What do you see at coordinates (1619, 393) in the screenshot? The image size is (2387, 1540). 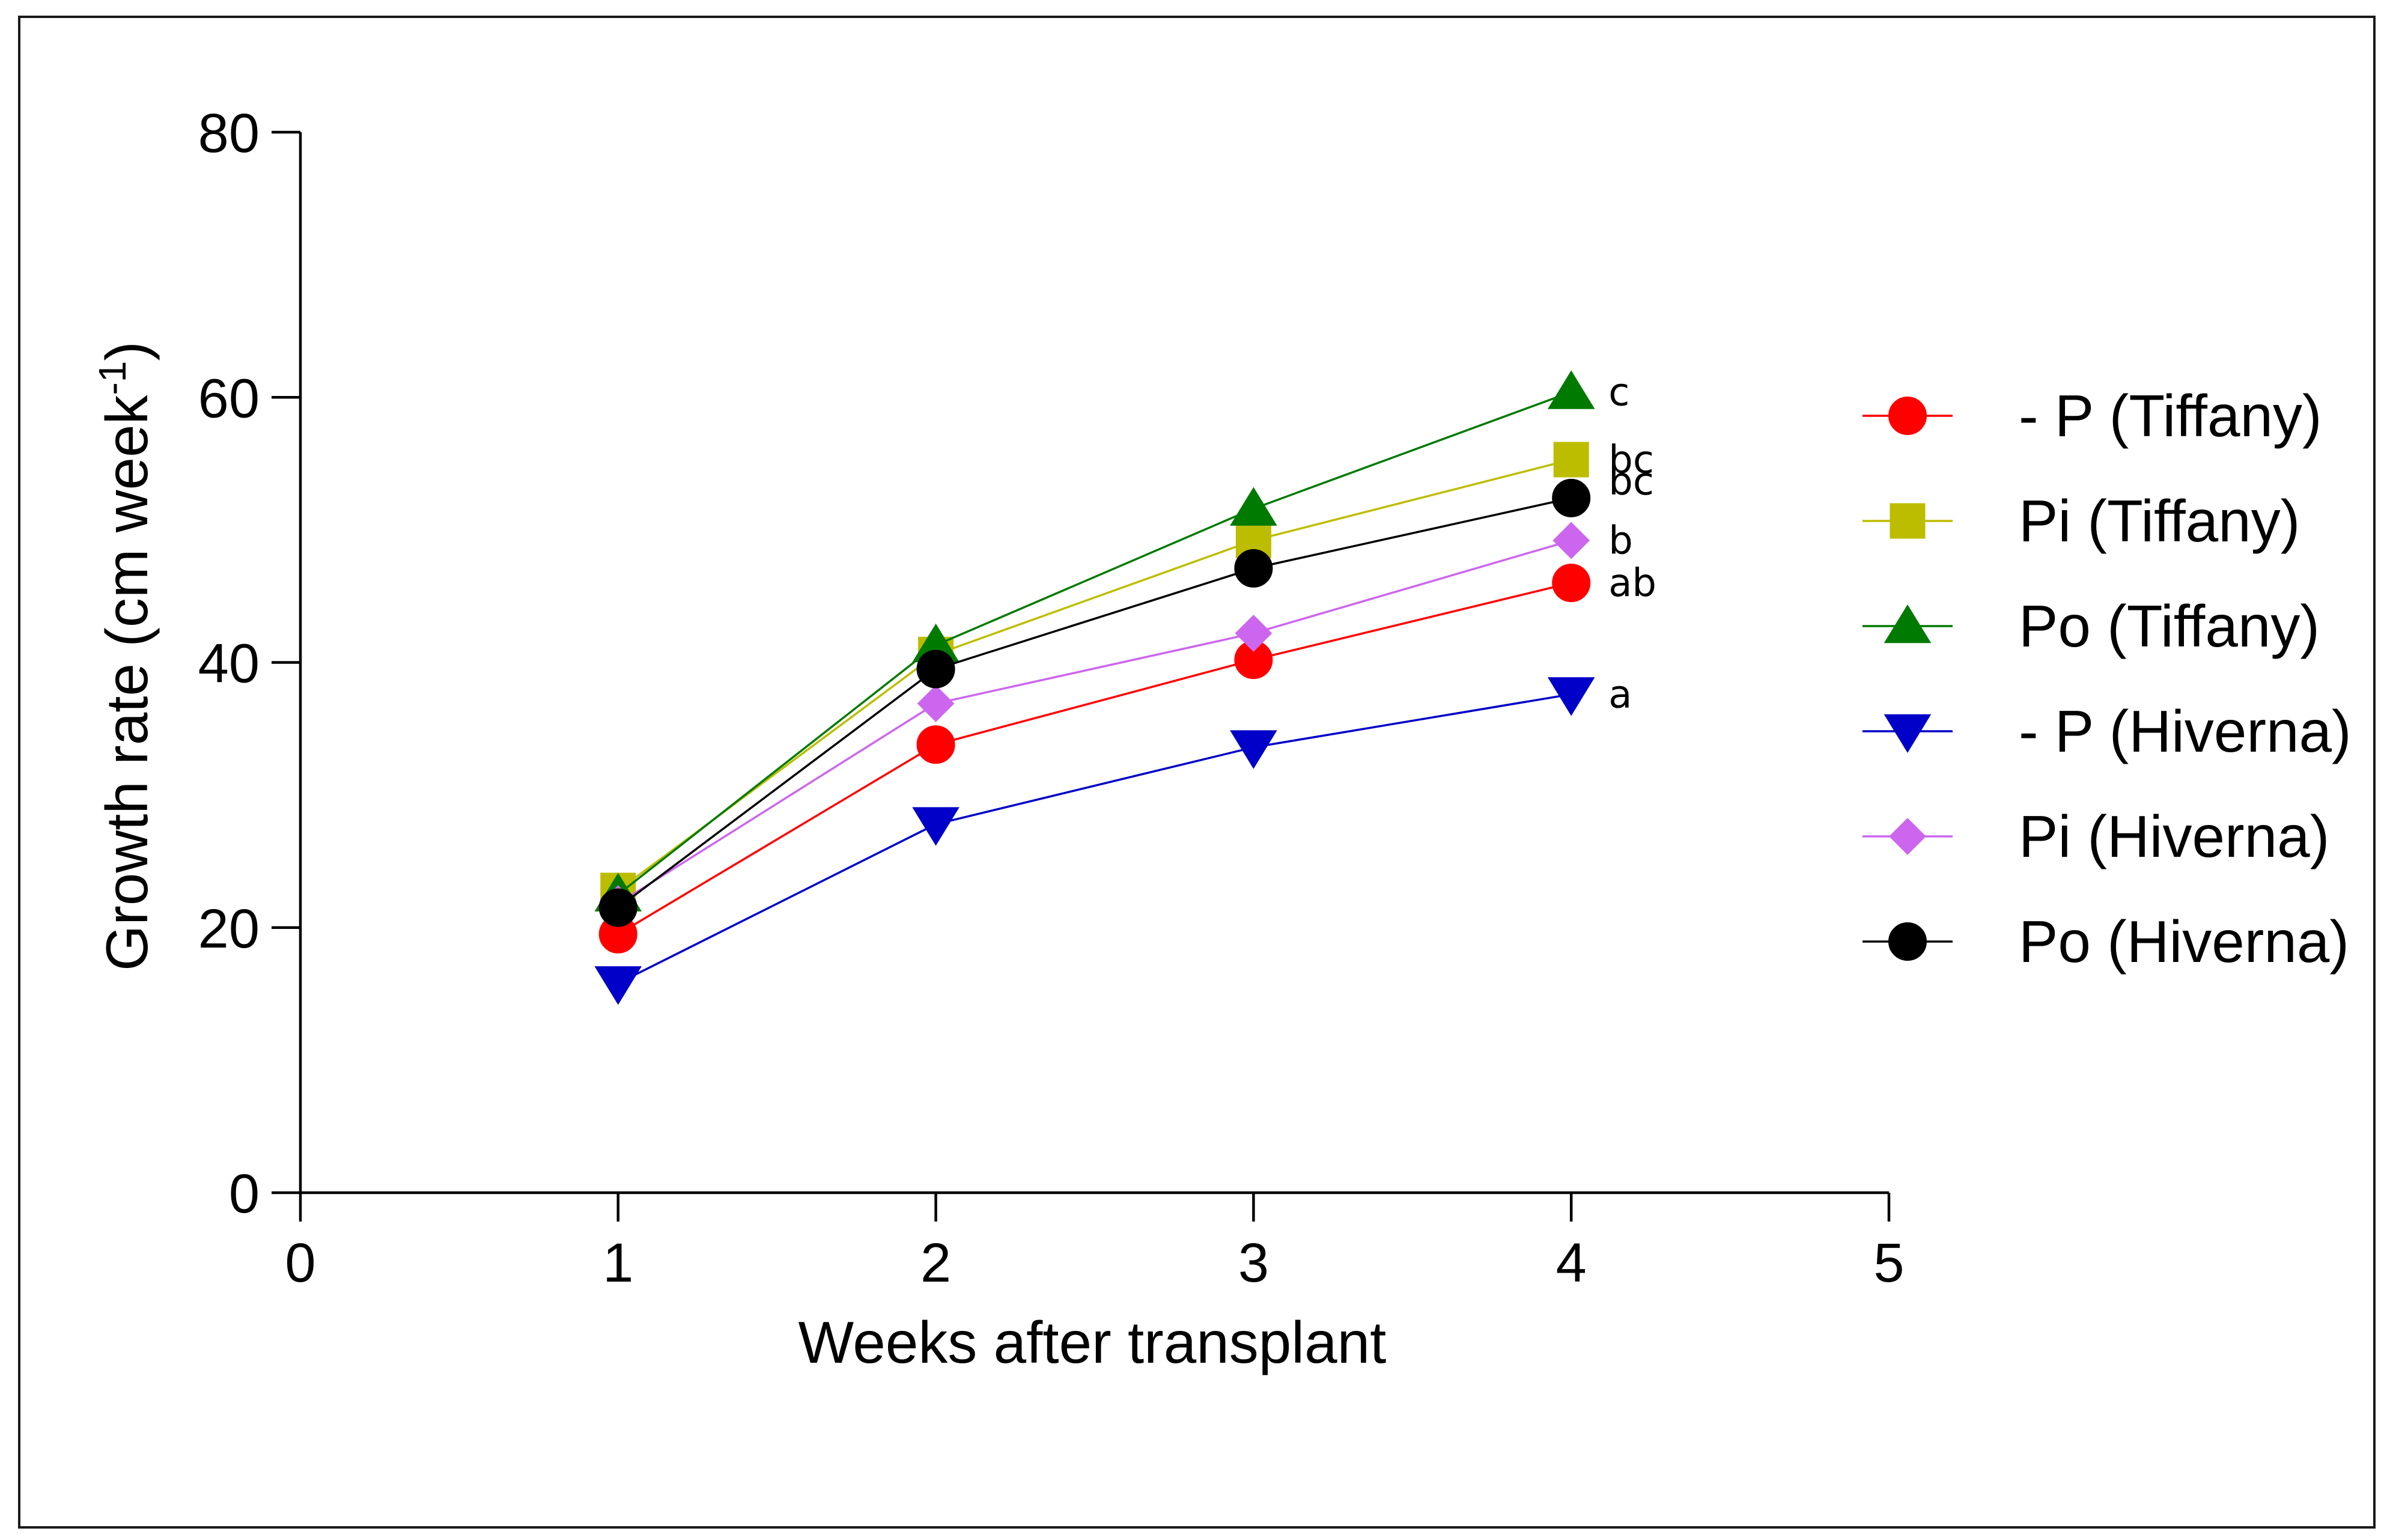 I see `significance-label-2: c` at bounding box center [1619, 393].